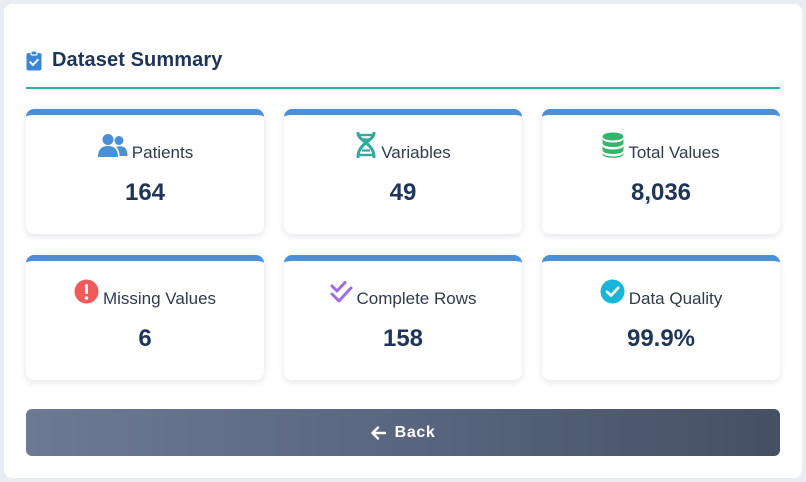 The height and width of the screenshot is (482, 806). What do you see at coordinates (403, 192) in the screenshot?
I see `stat-value: 49` at bounding box center [403, 192].